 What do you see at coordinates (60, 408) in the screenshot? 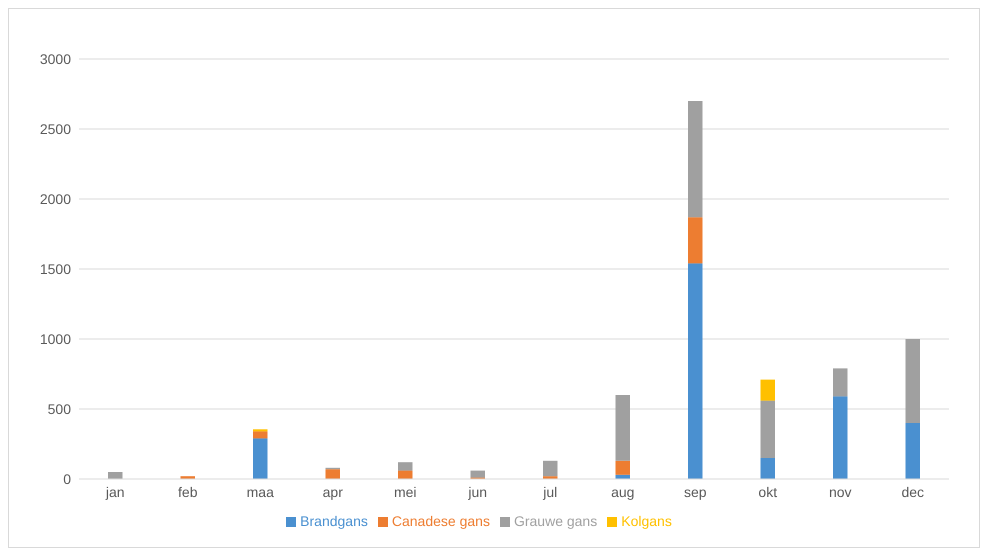
I see `y-tick-label: 500` at bounding box center [60, 408].